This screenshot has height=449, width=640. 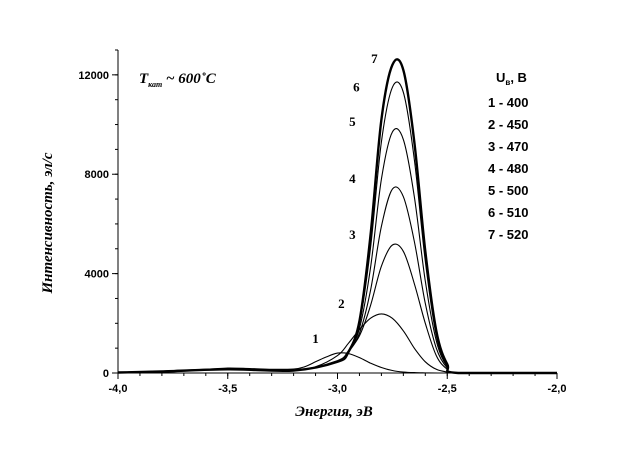 I want to click on legend-entry: 6 - 510, so click(x=508, y=212).